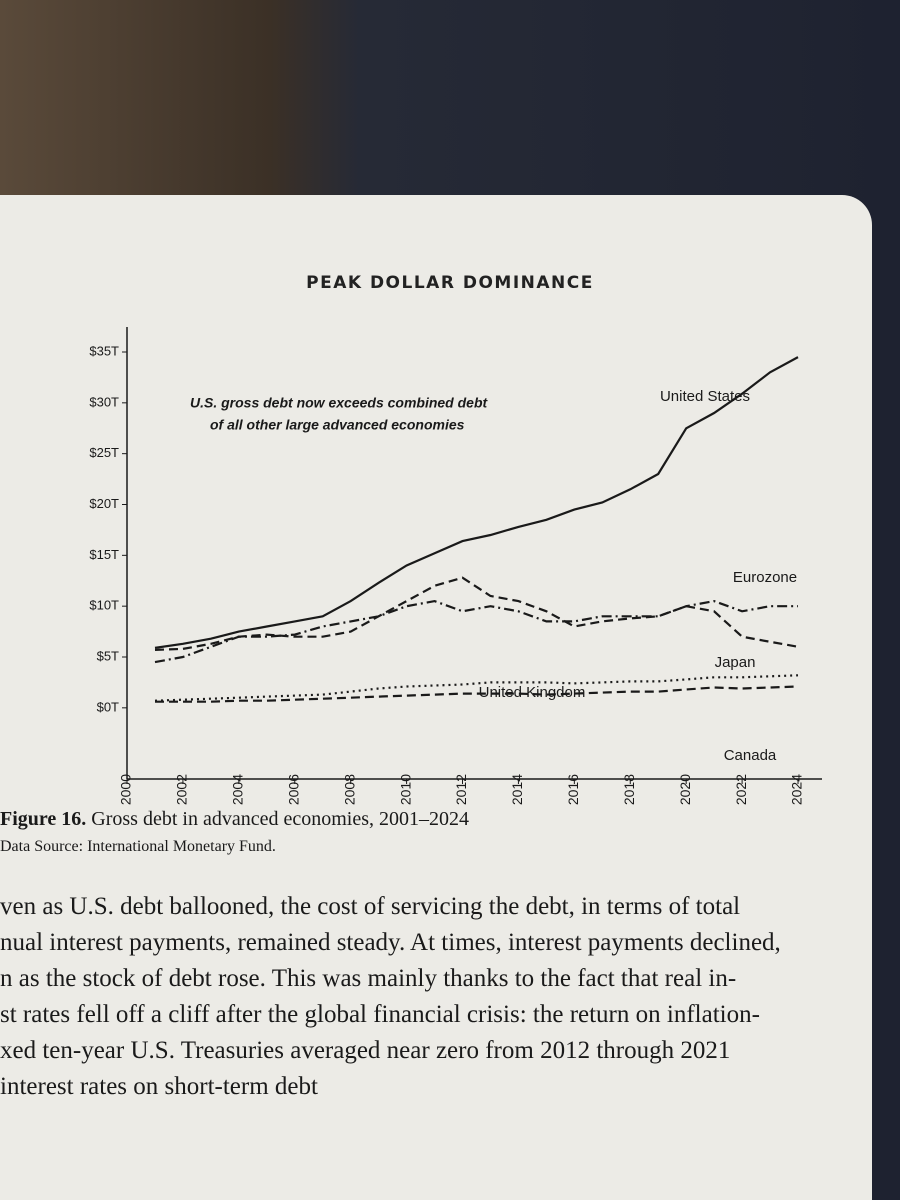 Image resolution: width=900 pixels, height=1200 pixels. What do you see at coordinates (104, 605) in the screenshot?
I see `y-tick-label: $10T` at bounding box center [104, 605].